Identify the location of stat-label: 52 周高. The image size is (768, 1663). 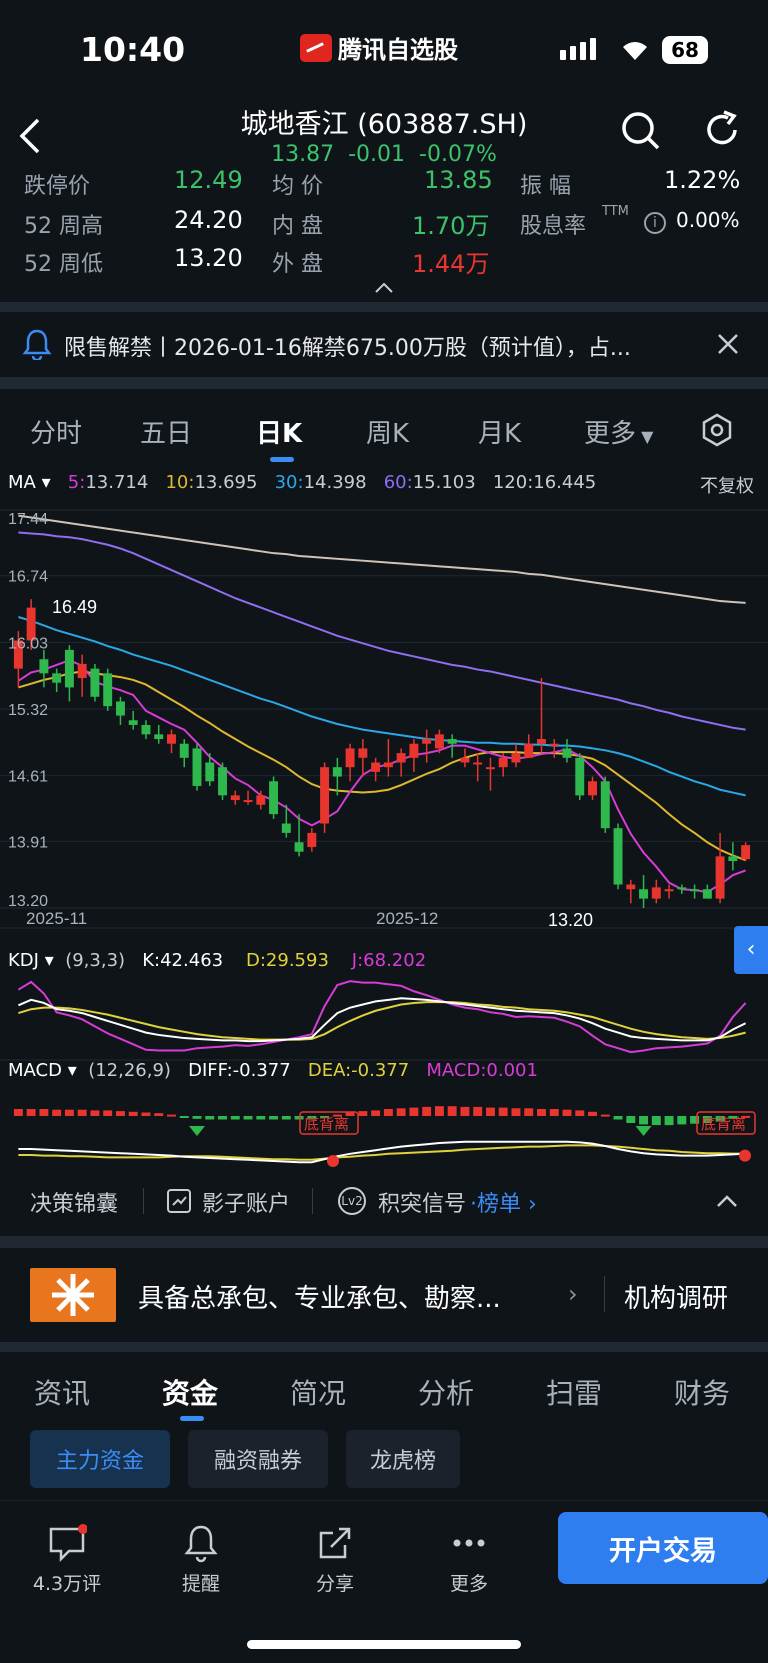
(63, 226).